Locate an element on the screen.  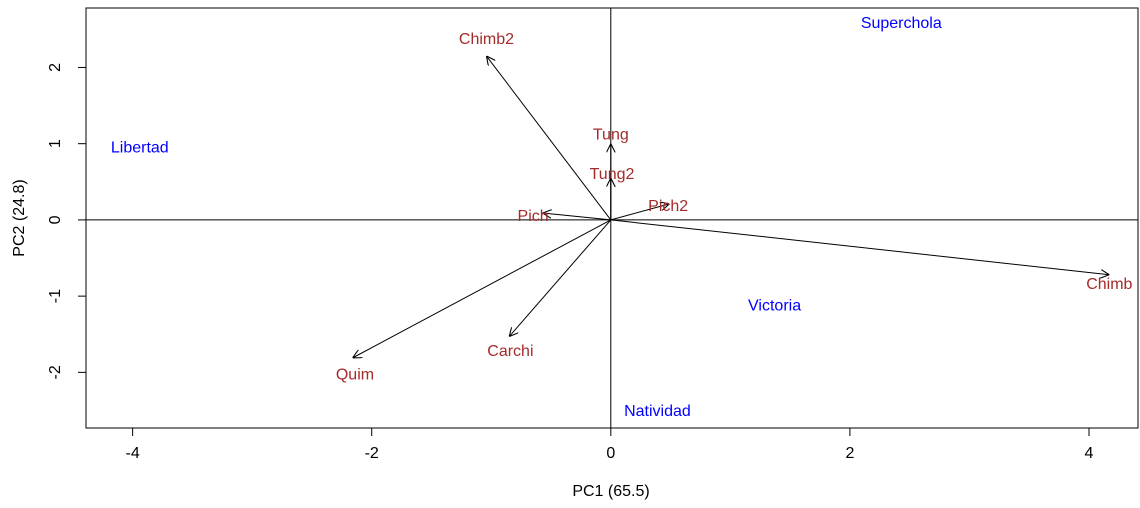
variable-label: Carchi is located at coordinates (510, 351).